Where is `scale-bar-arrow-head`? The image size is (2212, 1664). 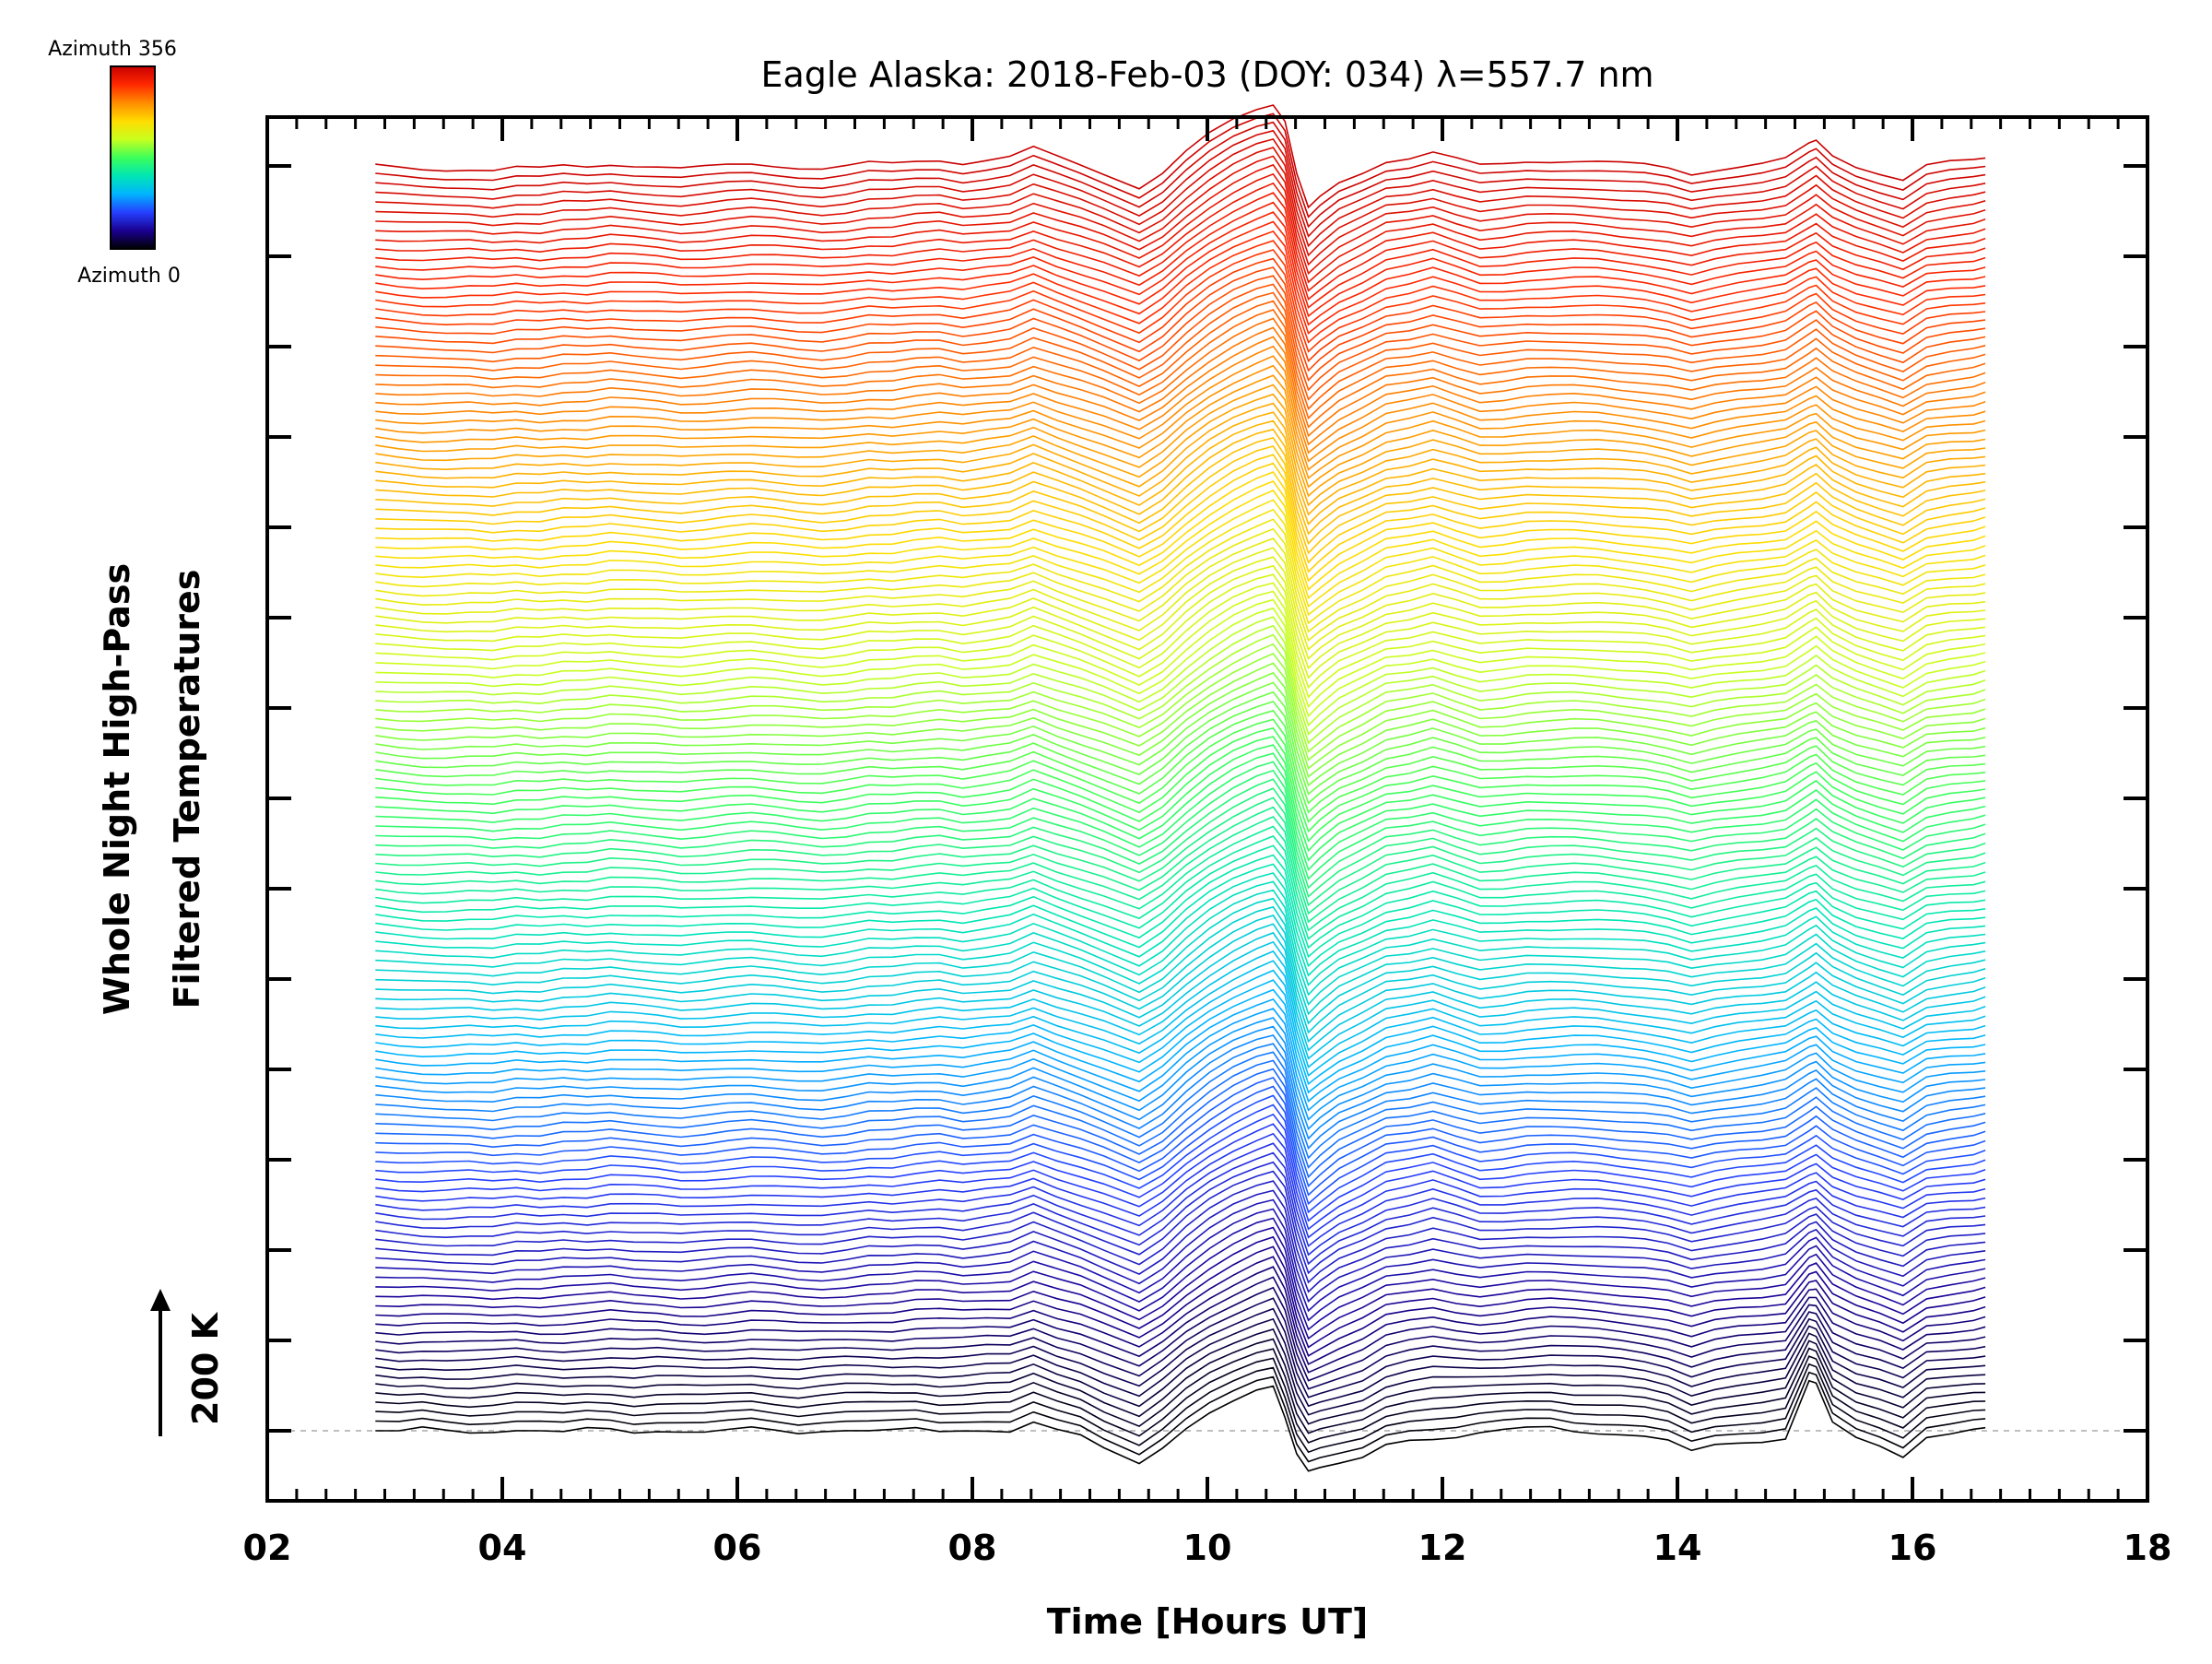
scale-bar-arrow-head is located at coordinates (160, 1300).